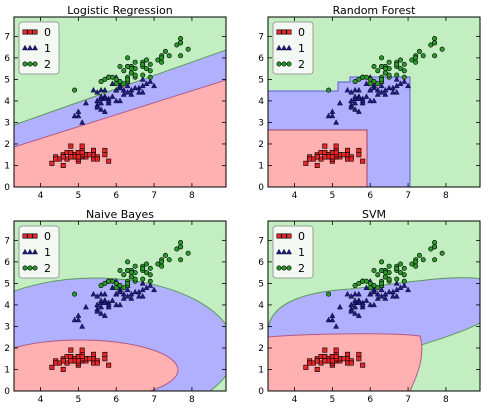 The width and height of the screenshot is (485, 408). I want to click on x-tick-label: 7, so click(154, 400).